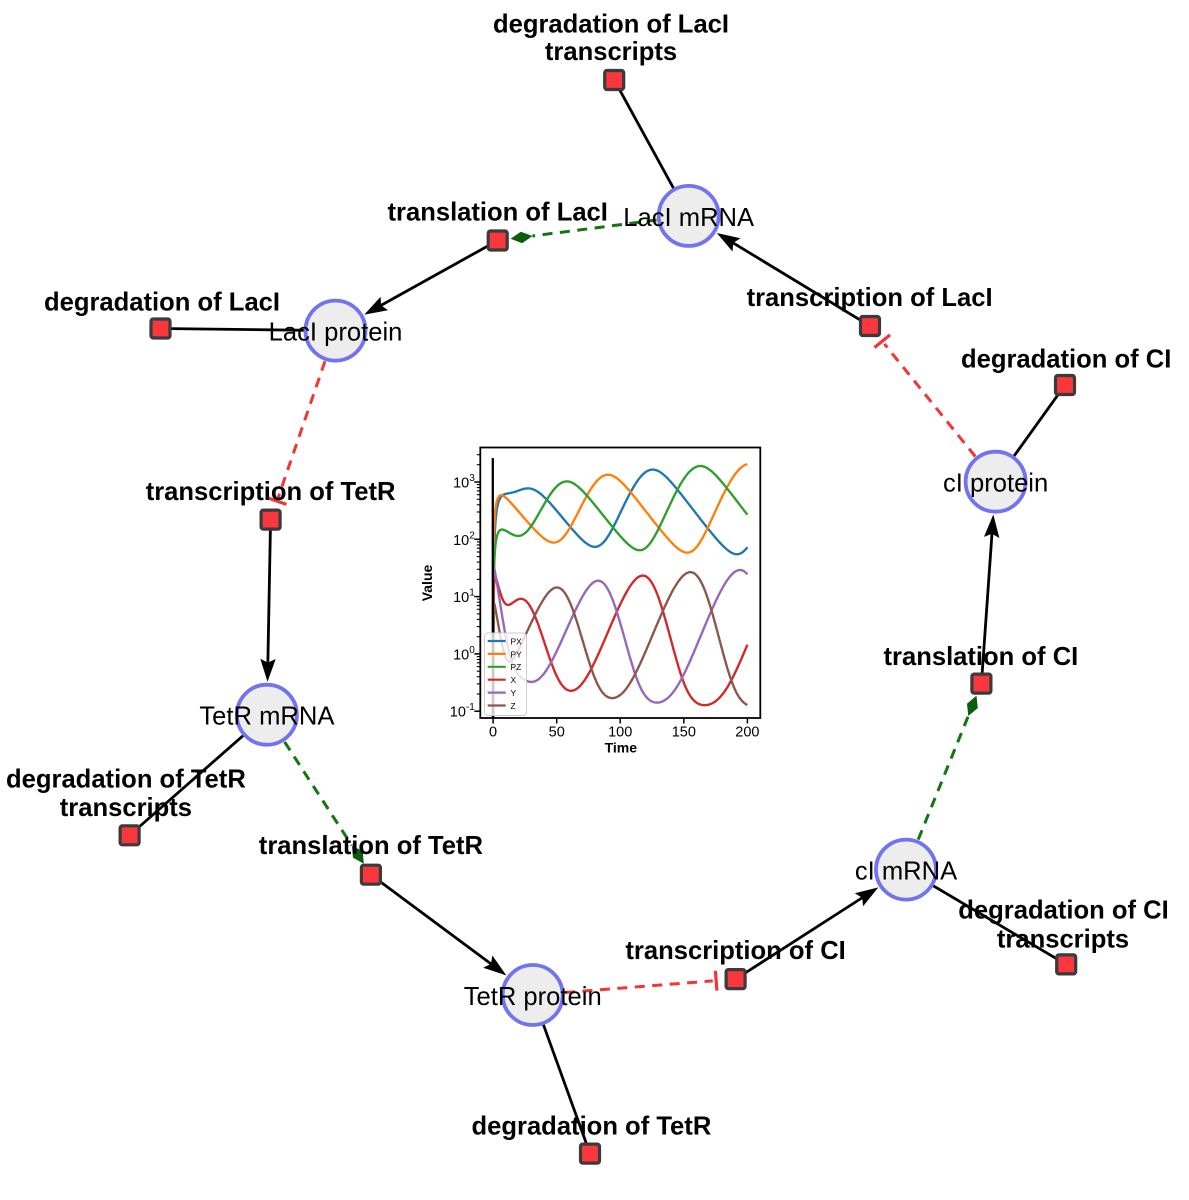 The height and width of the screenshot is (1200, 1189). I want to click on svg-text: Z, so click(513, 706).